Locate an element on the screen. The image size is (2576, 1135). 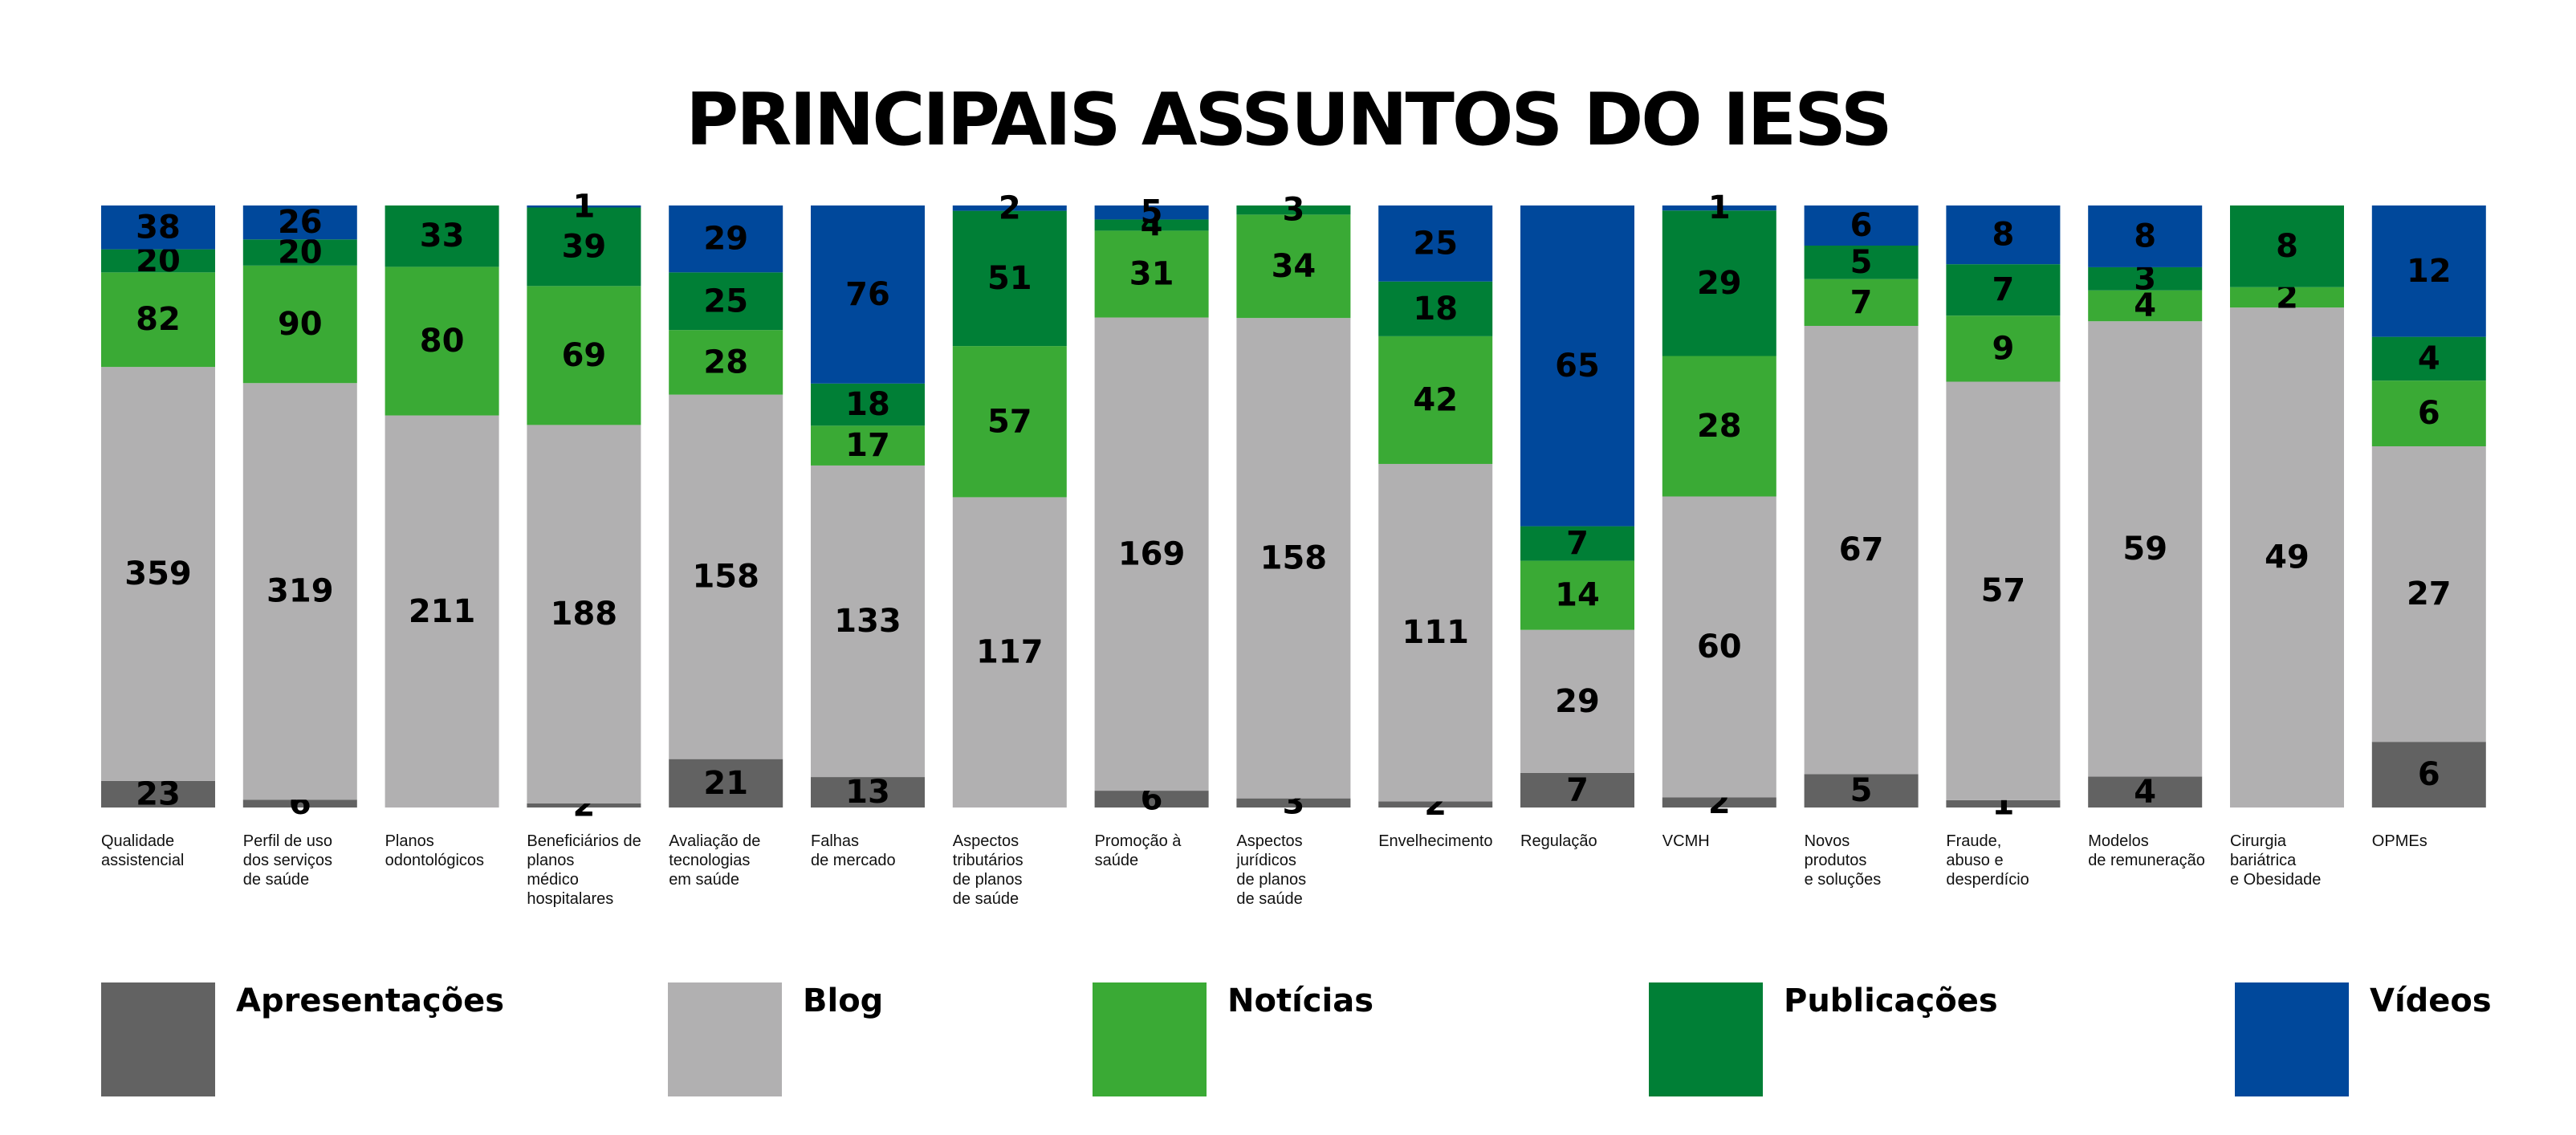
data-label: 3 is located at coordinates (1293, 211).